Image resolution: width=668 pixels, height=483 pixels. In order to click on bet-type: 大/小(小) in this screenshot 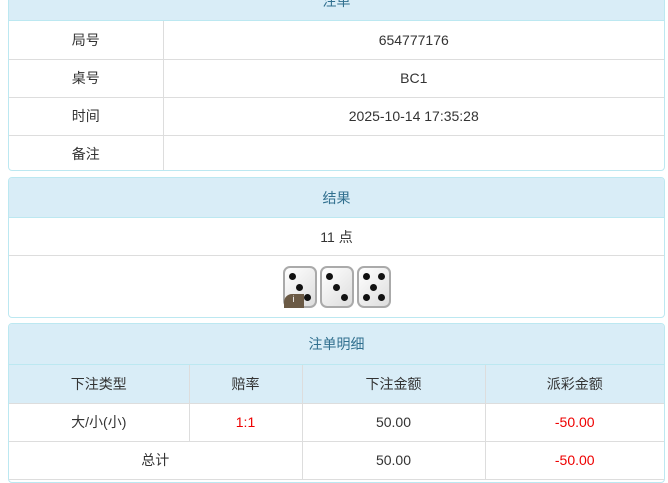, I will do `click(99, 422)`.